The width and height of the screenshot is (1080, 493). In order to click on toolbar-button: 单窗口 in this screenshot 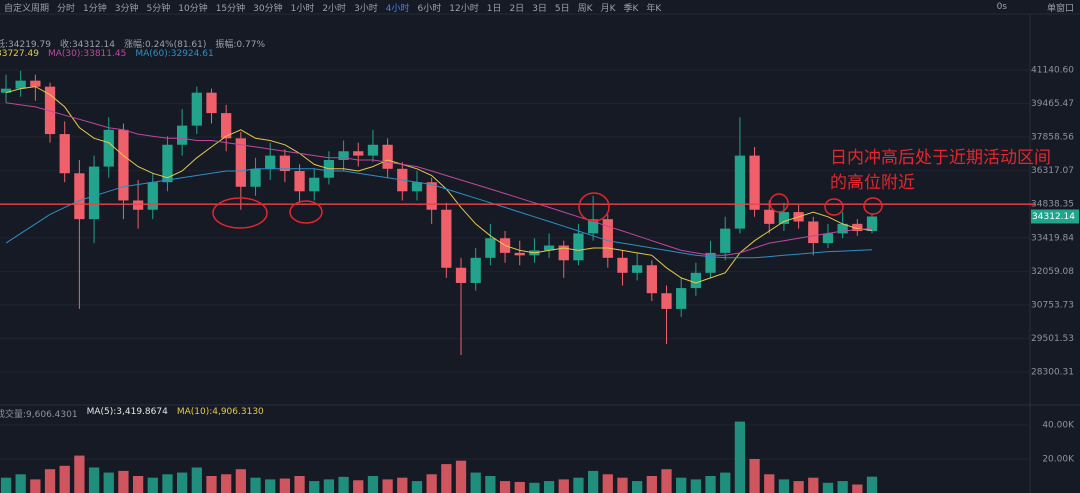, I will do `click(1060, 8)`.